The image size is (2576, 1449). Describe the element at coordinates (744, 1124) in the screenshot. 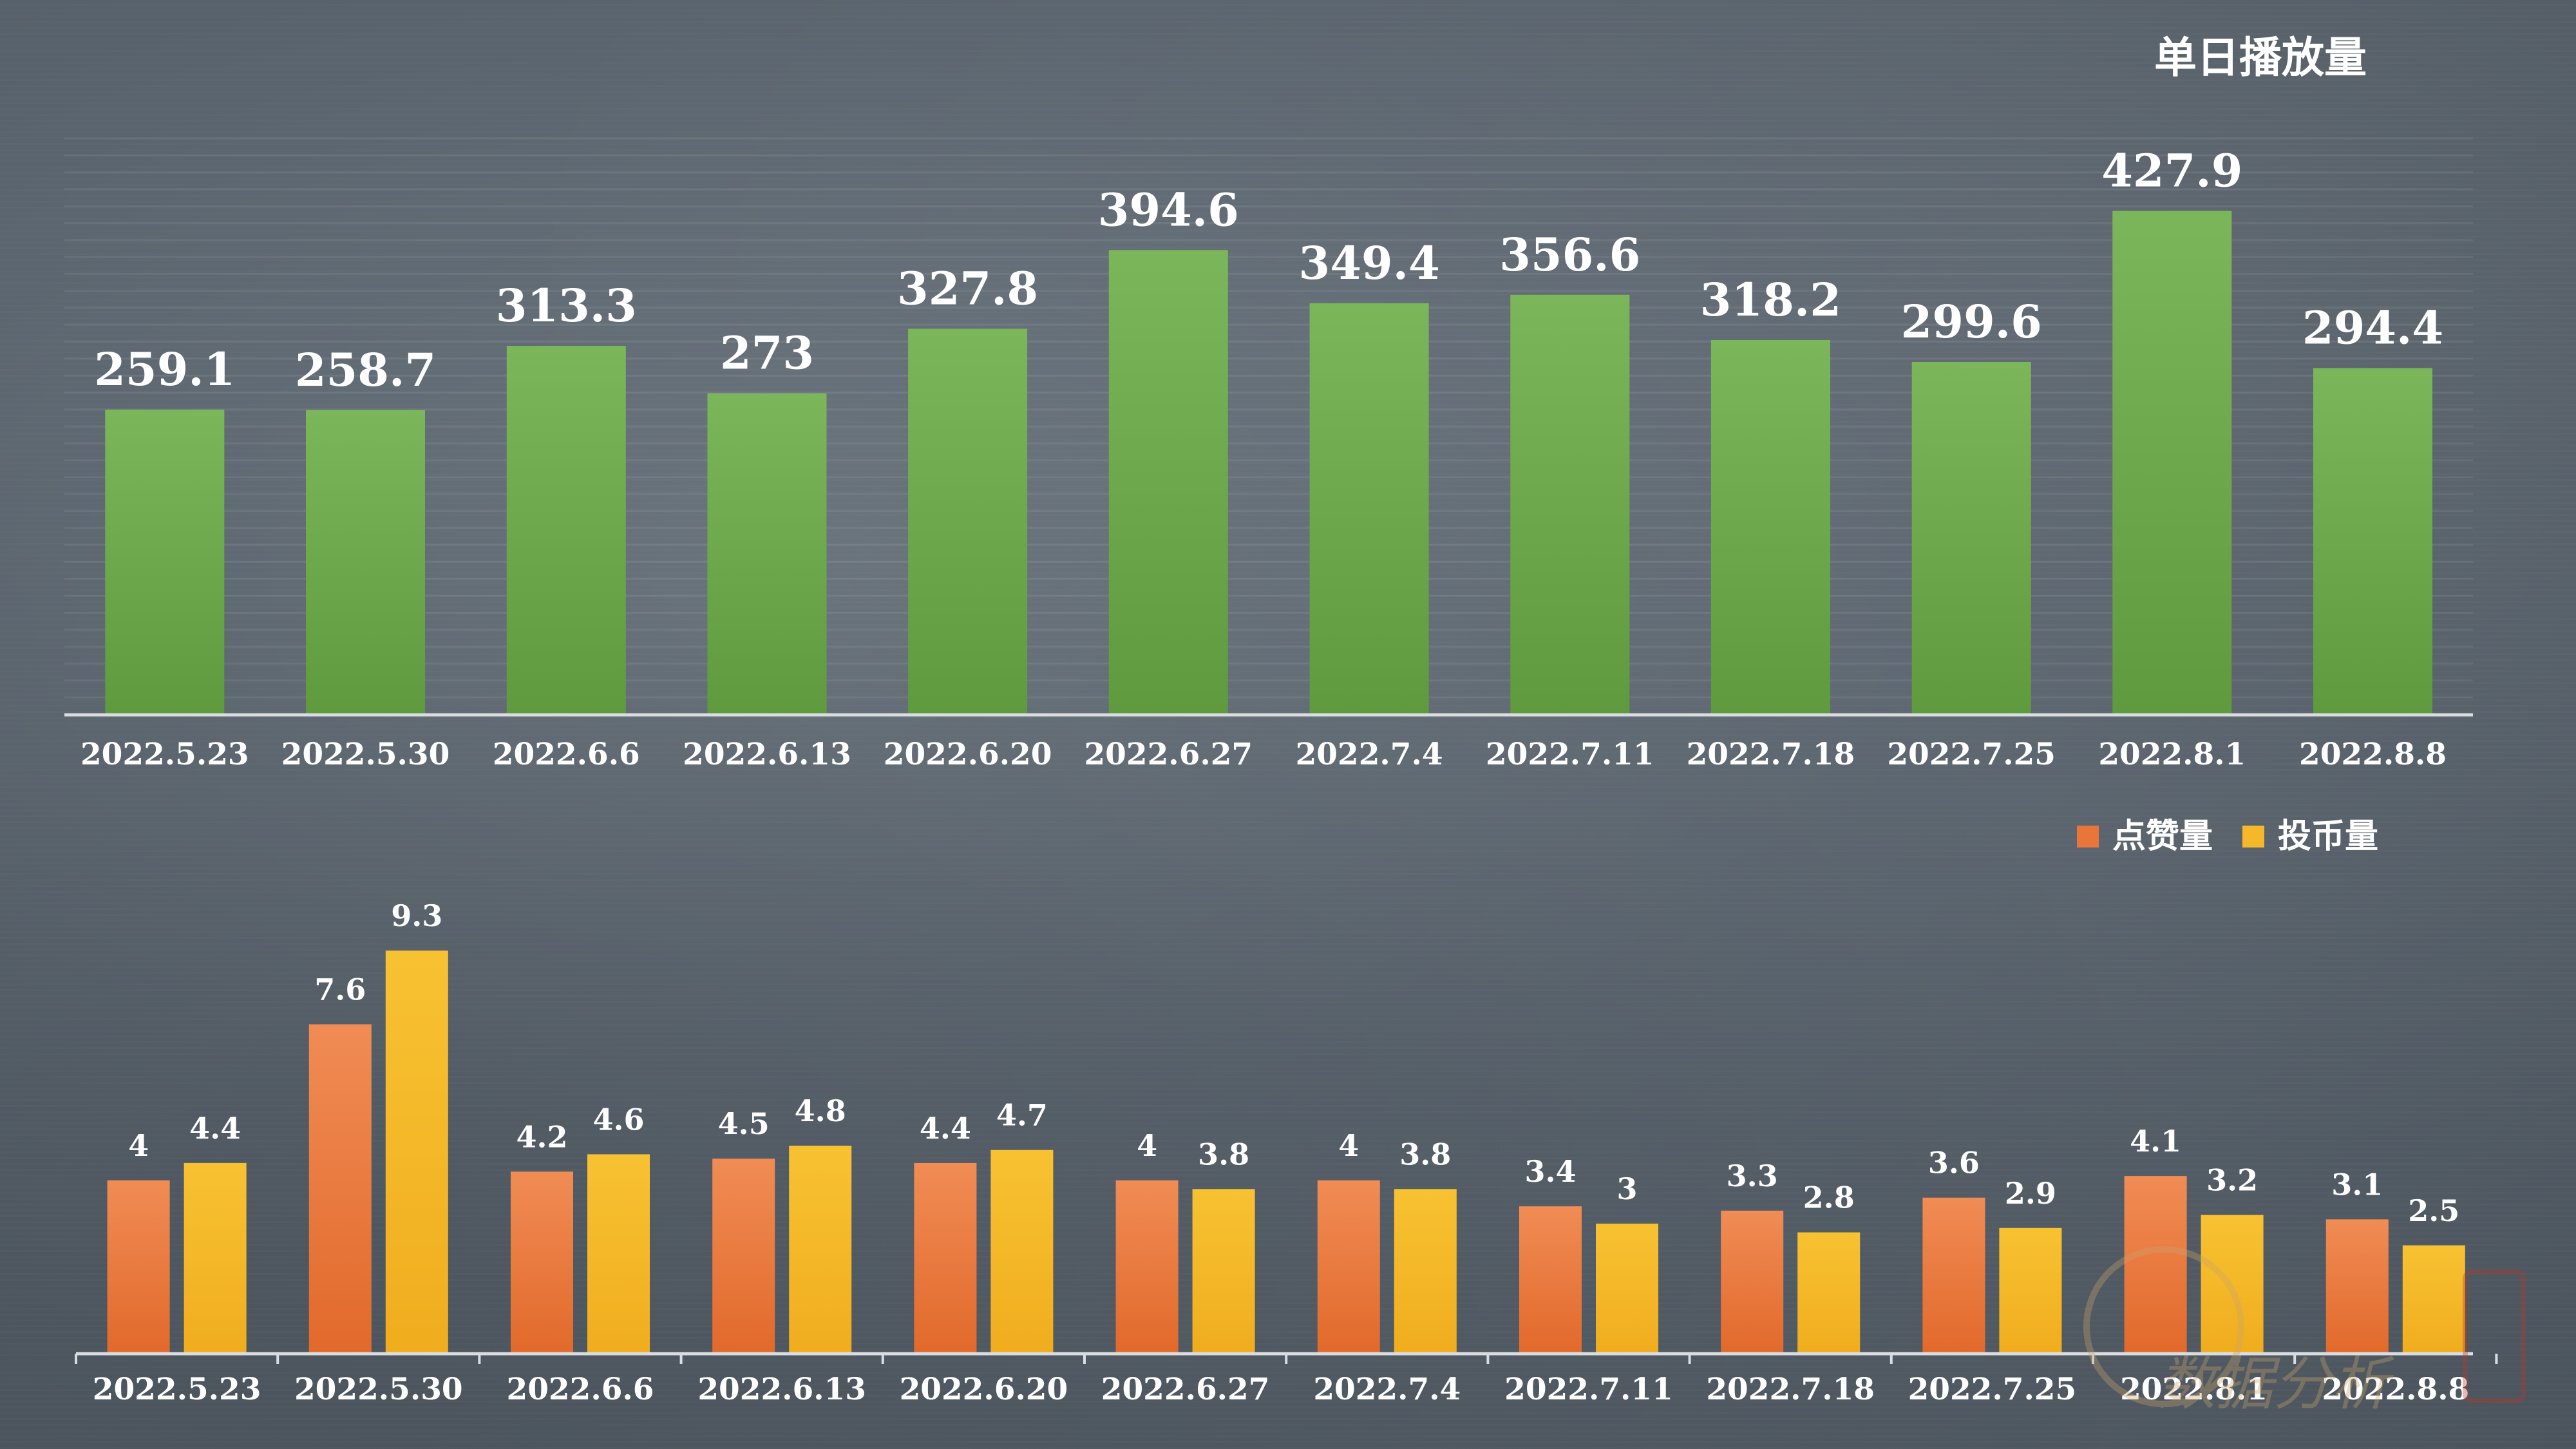

I see `value-label-likes-2022.6.13: 4.5` at that location.